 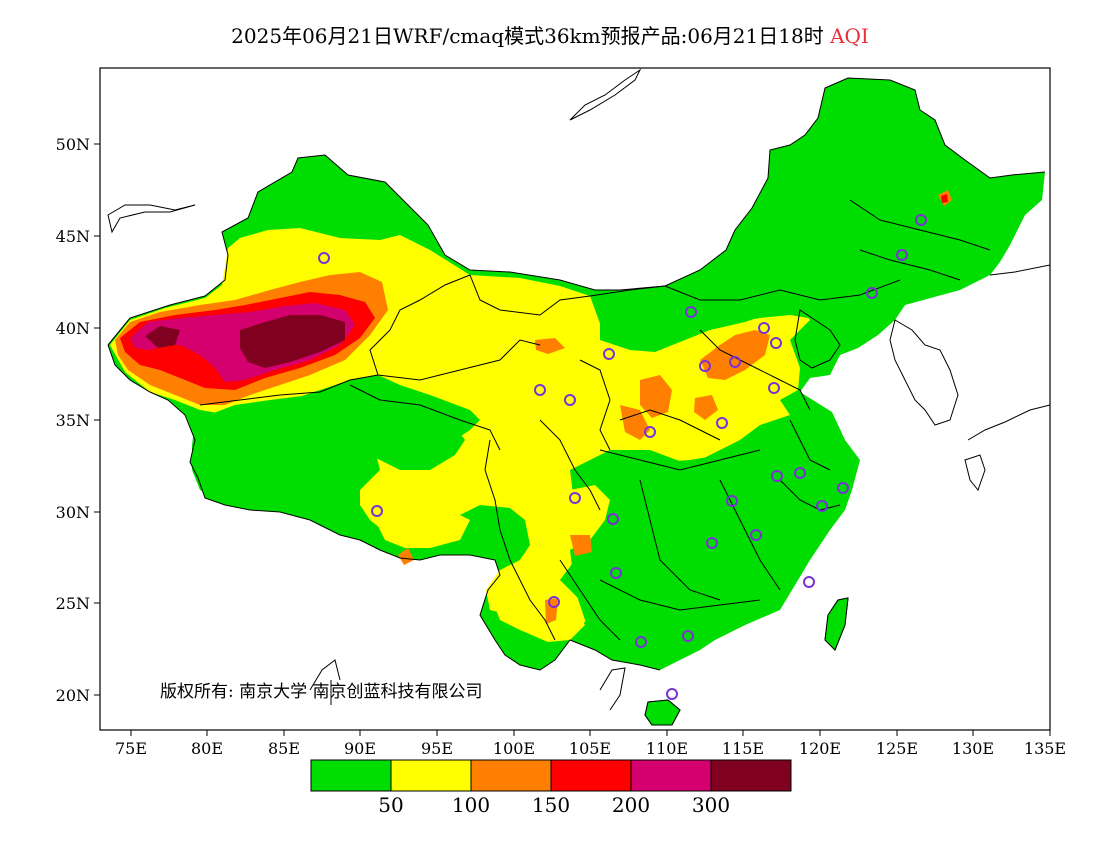 What do you see at coordinates (944, 198) in the screenshot?
I see `aqi-region-red-northeast` at bounding box center [944, 198].